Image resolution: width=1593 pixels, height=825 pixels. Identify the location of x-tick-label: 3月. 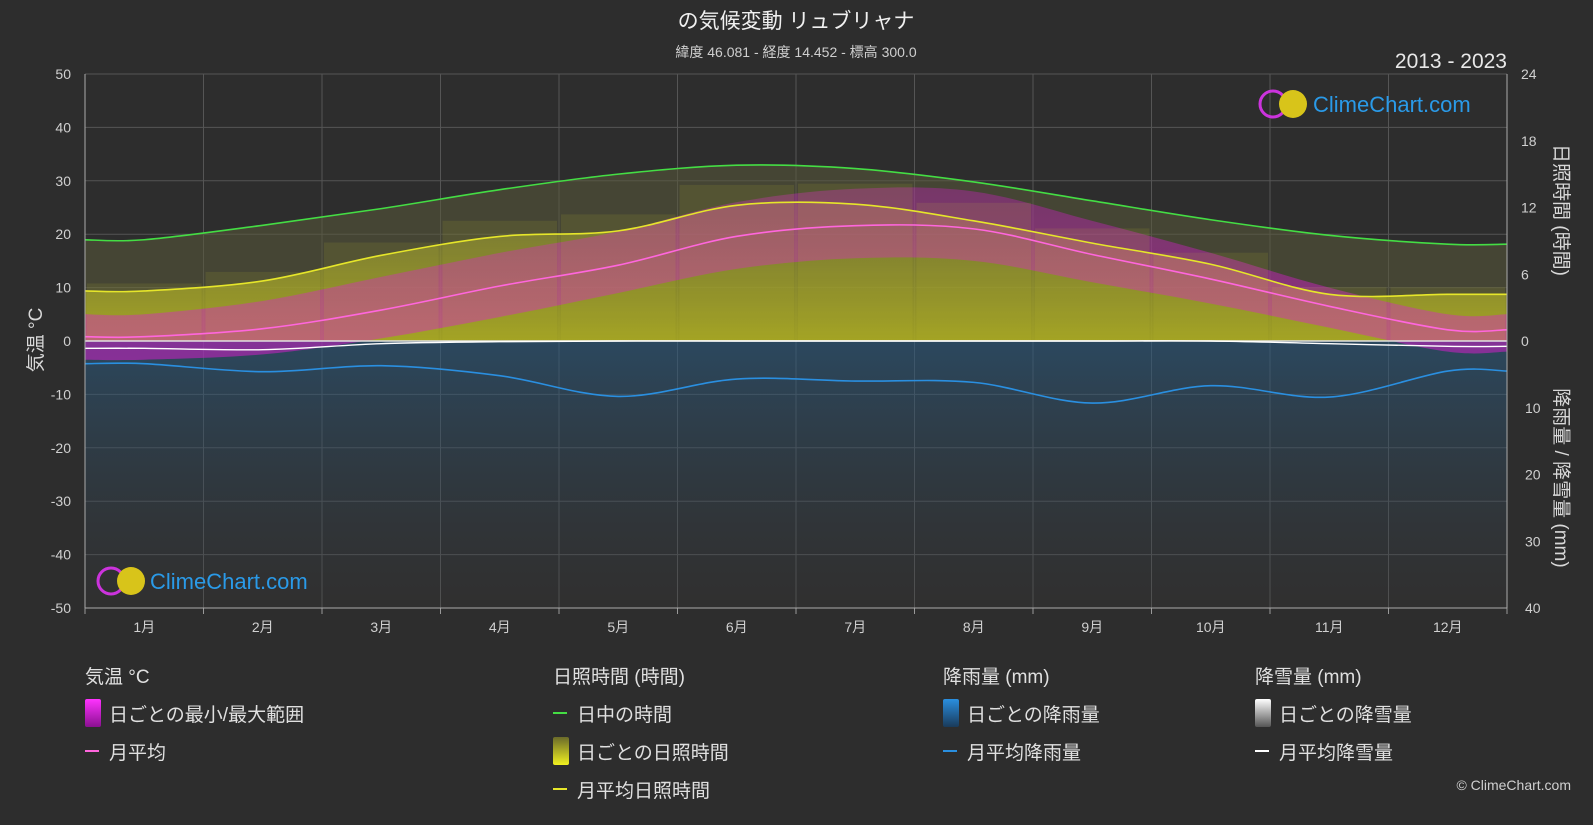
(381, 627).